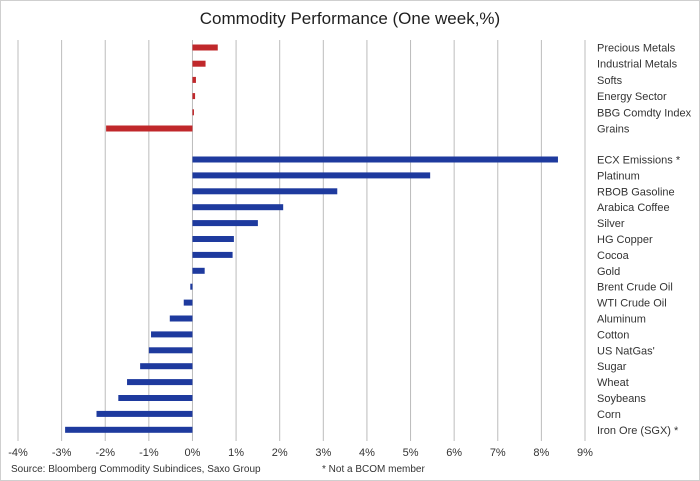 The width and height of the screenshot is (700, 481). I want to click on x-tick-label: 9%, so click(585, 453).